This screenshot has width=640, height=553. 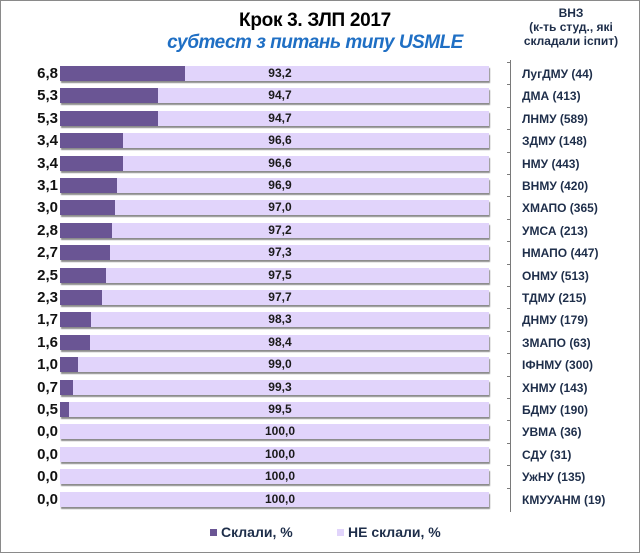 I want to click on legend-swatch-passed-icon, so click(x=213, y=532).